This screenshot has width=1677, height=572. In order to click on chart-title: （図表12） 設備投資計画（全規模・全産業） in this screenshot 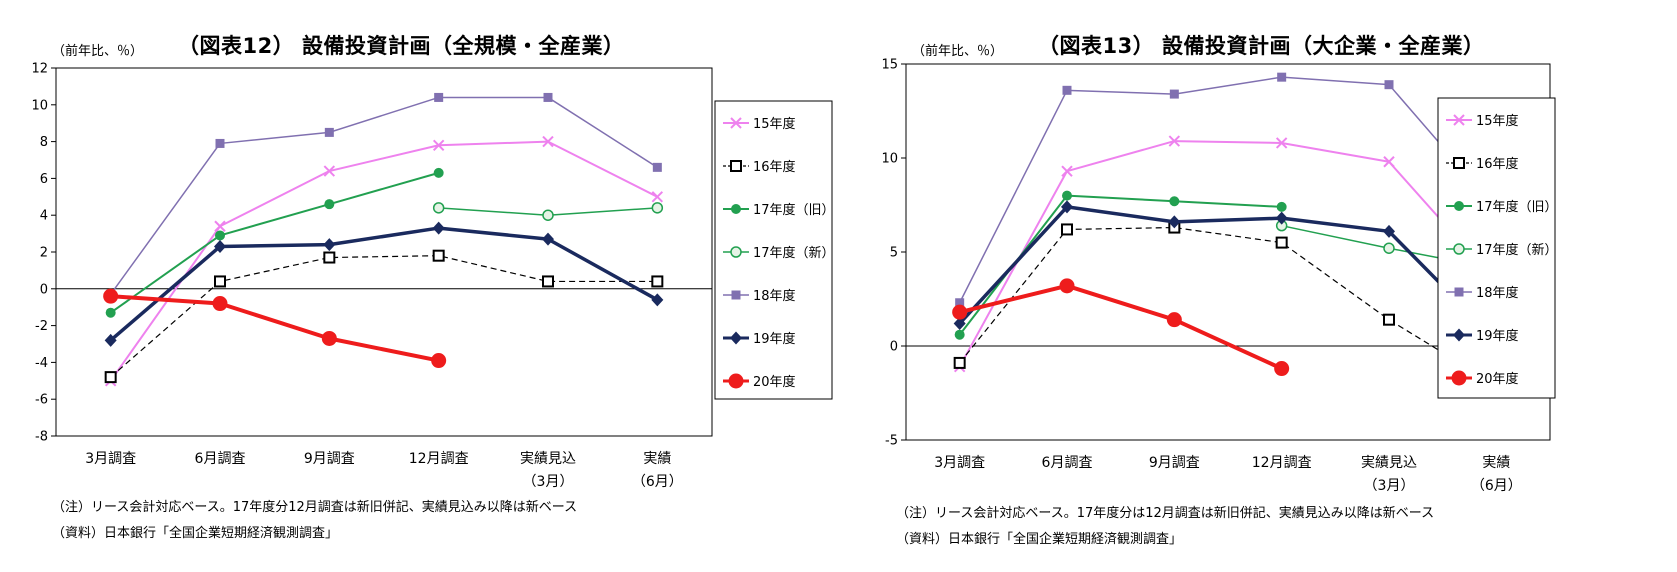, I will do `click(401, 46)`.